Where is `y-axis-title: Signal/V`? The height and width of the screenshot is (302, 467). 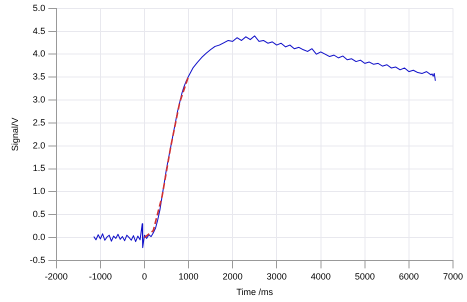 y-axis-title: Signal/V is located at coordinates (15, 135).